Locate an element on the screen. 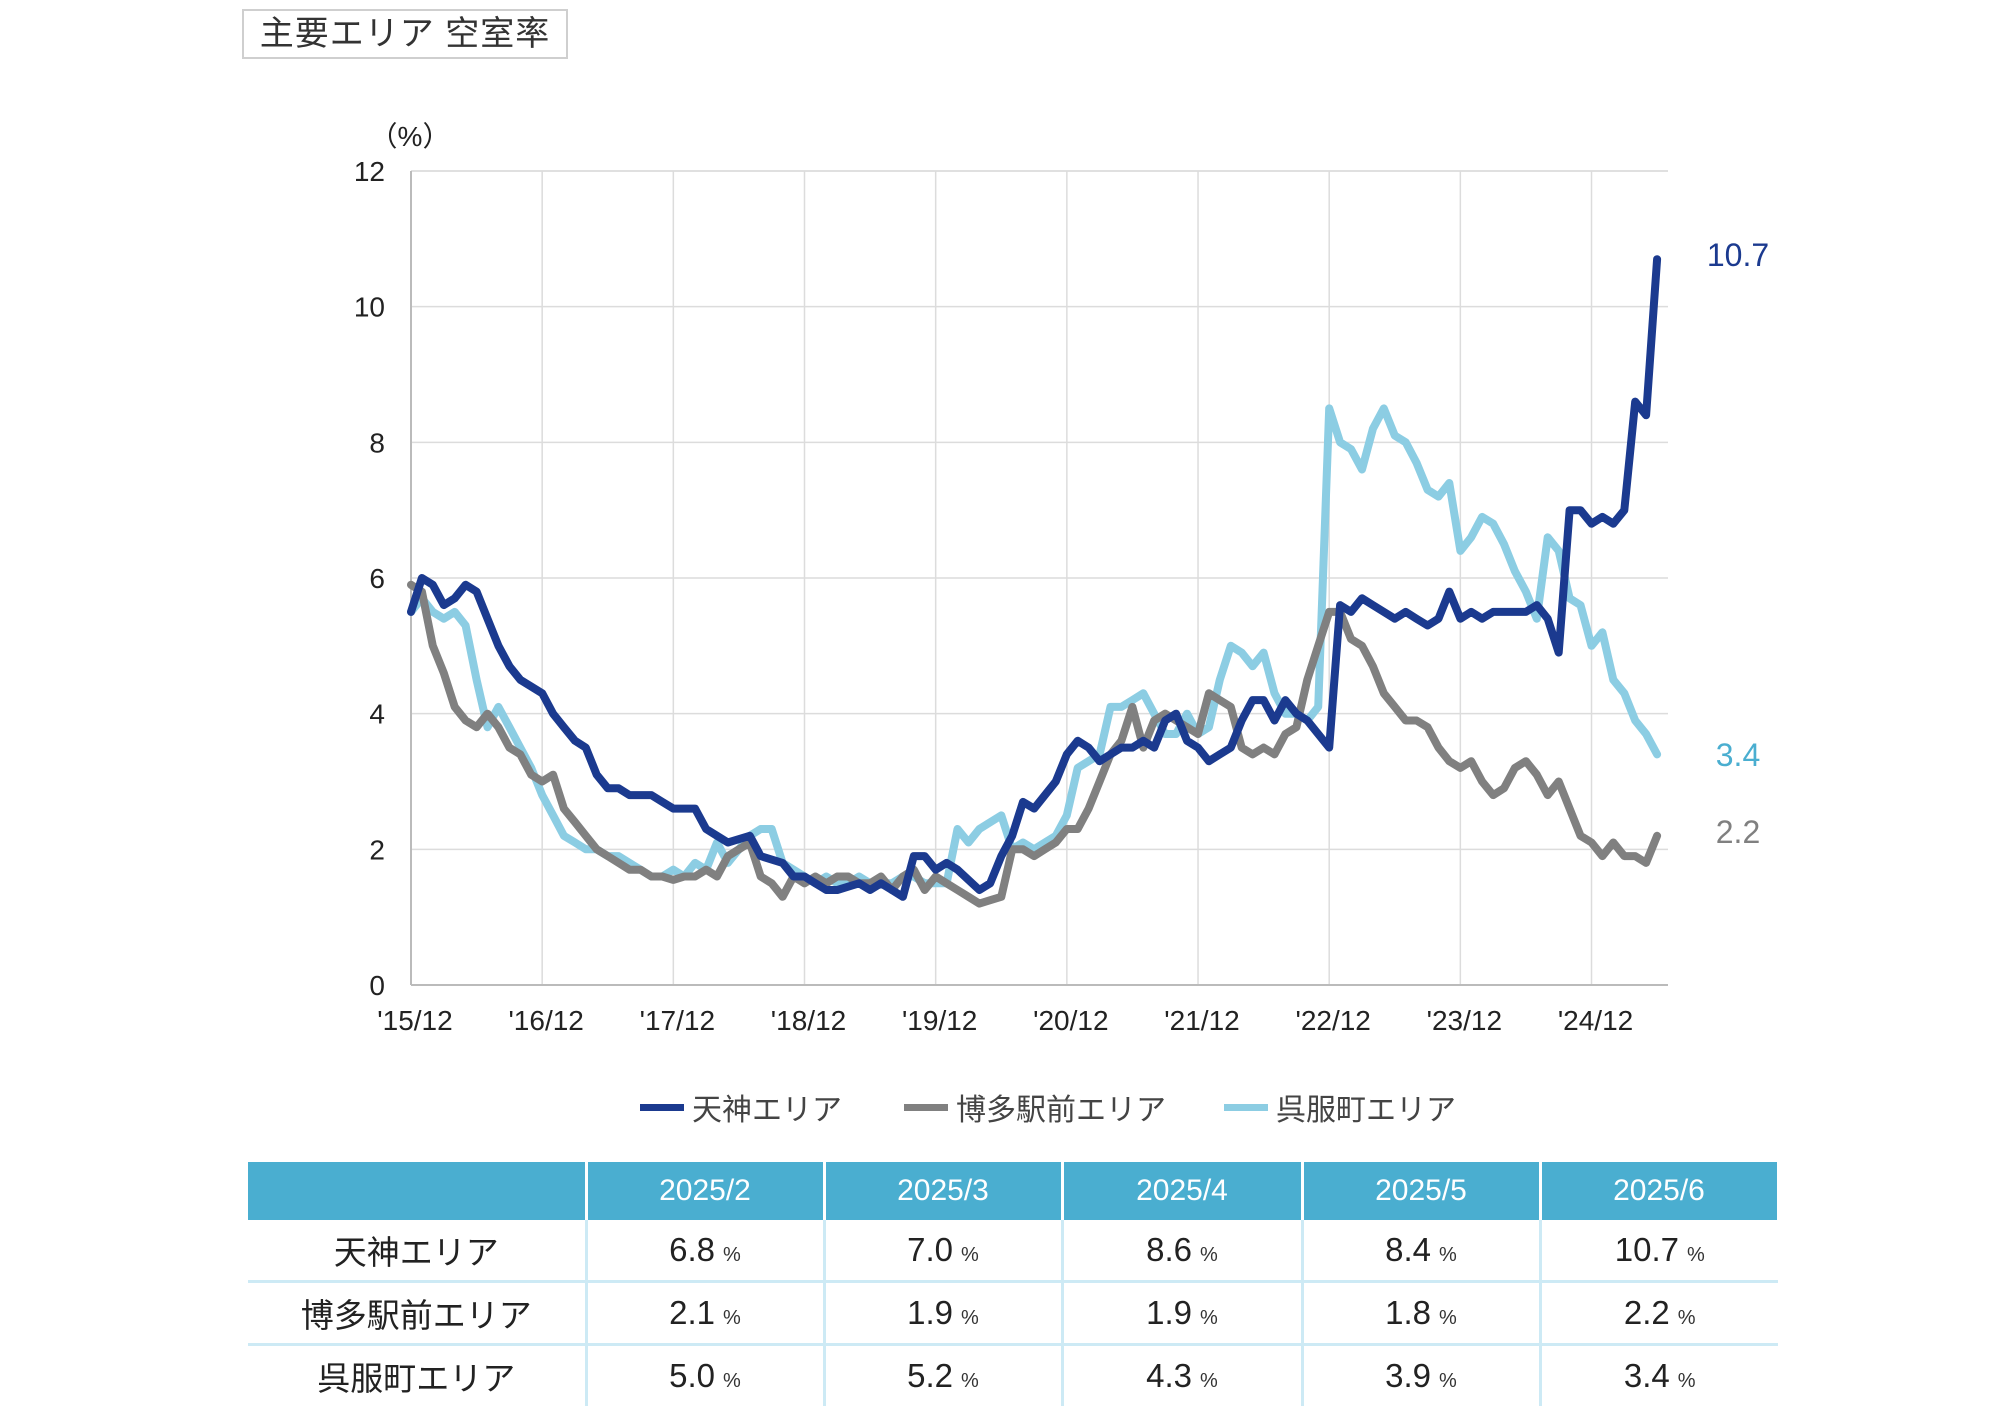 The width and height of the screenshot is (2000, 1414). y-tick-label: 12 is located at coordinates (369, 171).